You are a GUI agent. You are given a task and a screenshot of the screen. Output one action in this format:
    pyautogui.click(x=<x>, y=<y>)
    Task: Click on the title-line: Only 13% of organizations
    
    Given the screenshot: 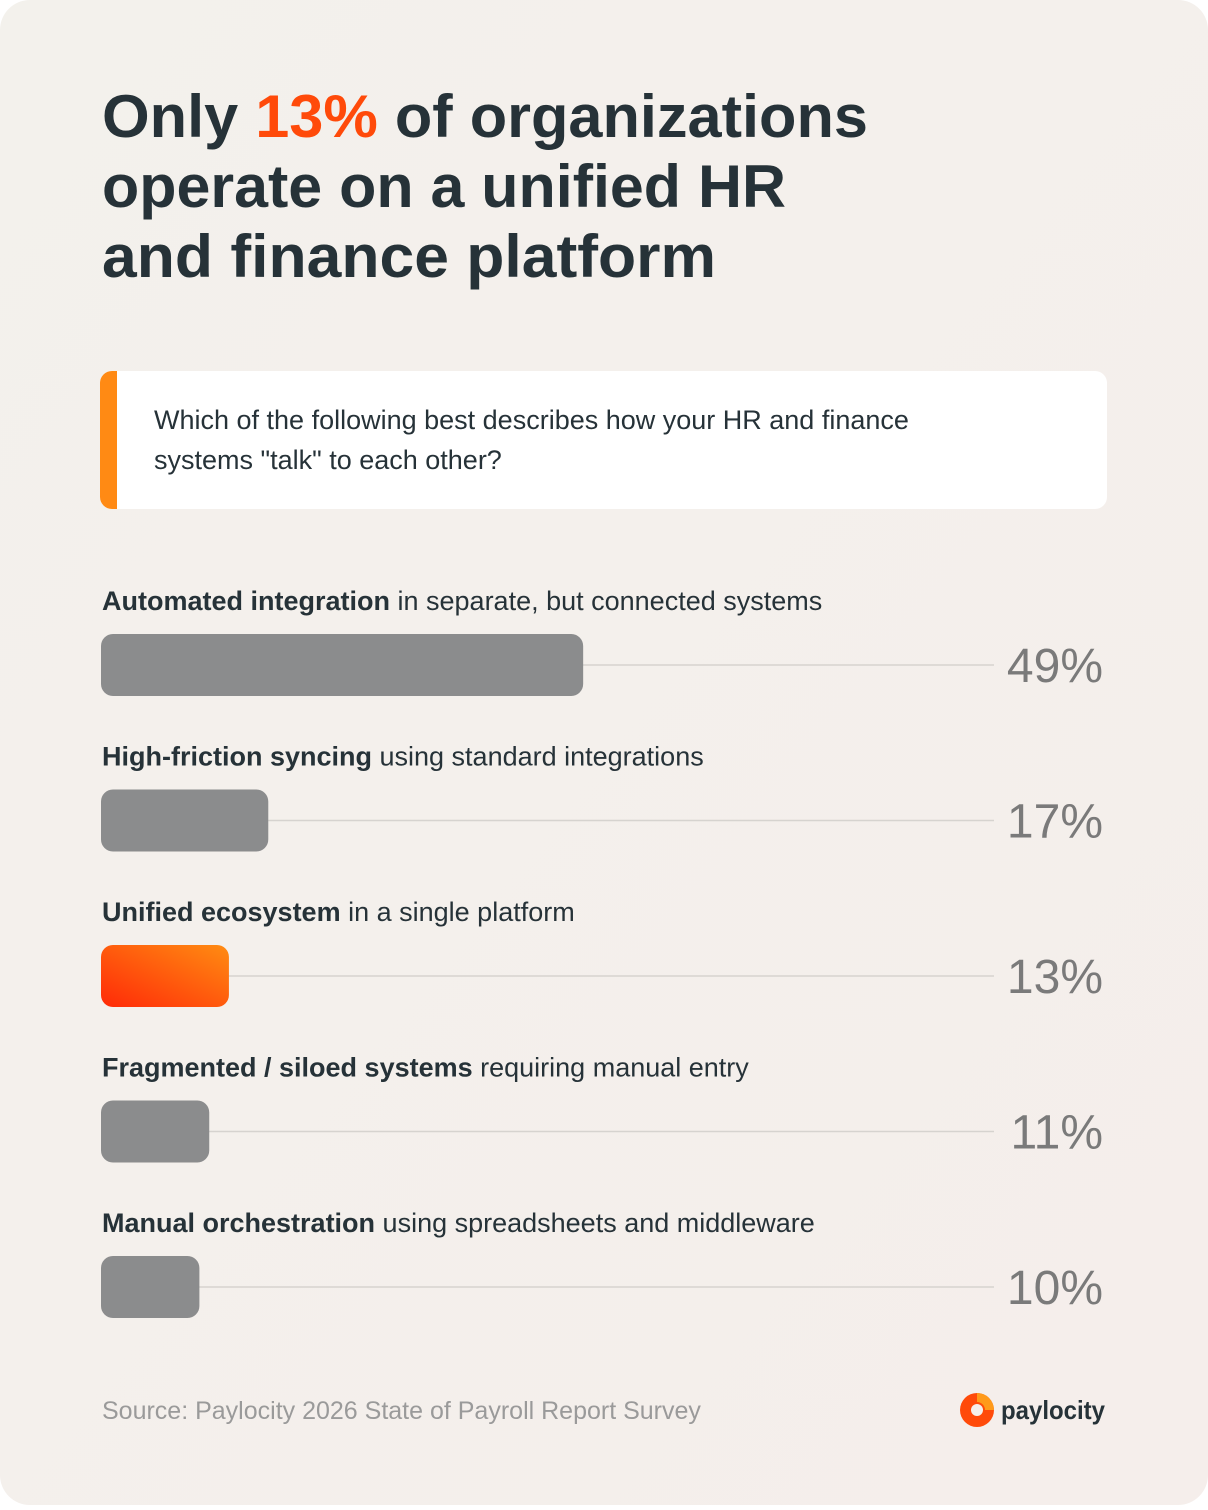 What is the action you would take?
    pyautogui.click(x=485, y=116)
    